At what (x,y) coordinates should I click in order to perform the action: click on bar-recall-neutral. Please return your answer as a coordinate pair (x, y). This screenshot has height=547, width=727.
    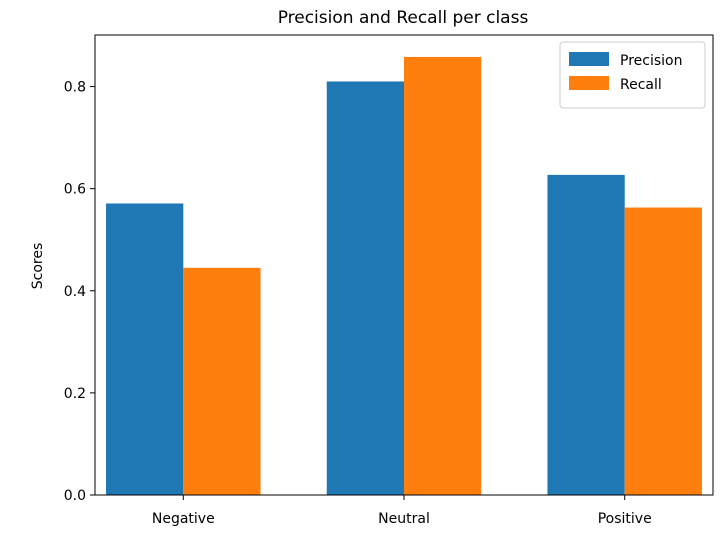
    Looking at the image, I should click on (443, 275).